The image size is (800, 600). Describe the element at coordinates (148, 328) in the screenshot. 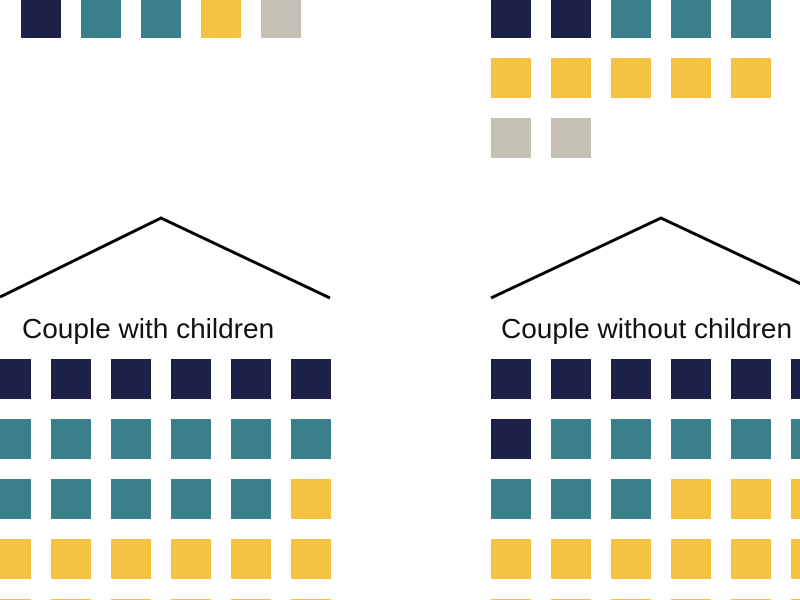

I see `panel-label: Couple with children` at that location.